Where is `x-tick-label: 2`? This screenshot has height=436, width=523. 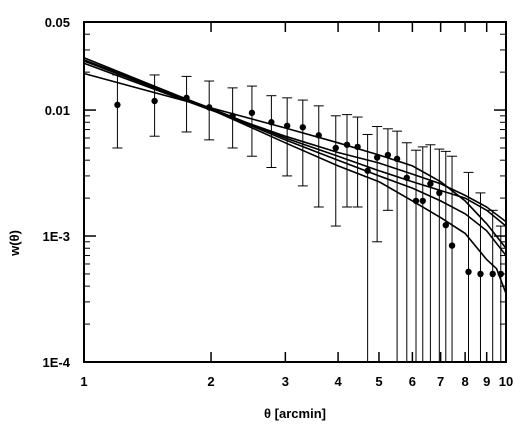
x-tick-label: 2 is located at coordinates (210, 381).